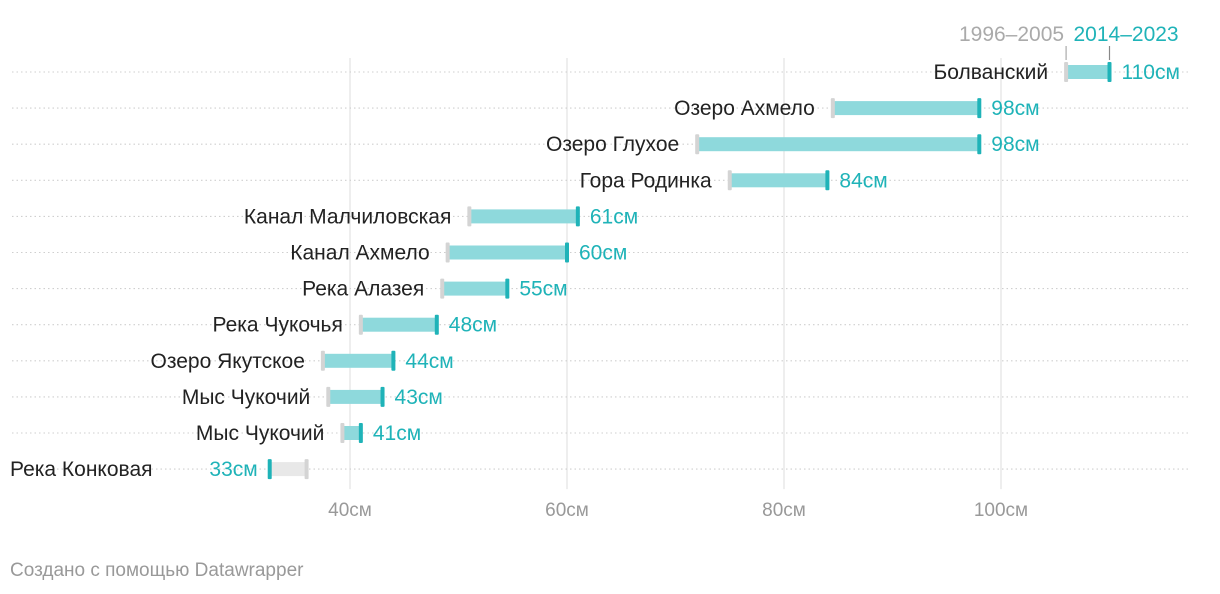  I want to click on row-name: Река Конковая, so click(81, 469).